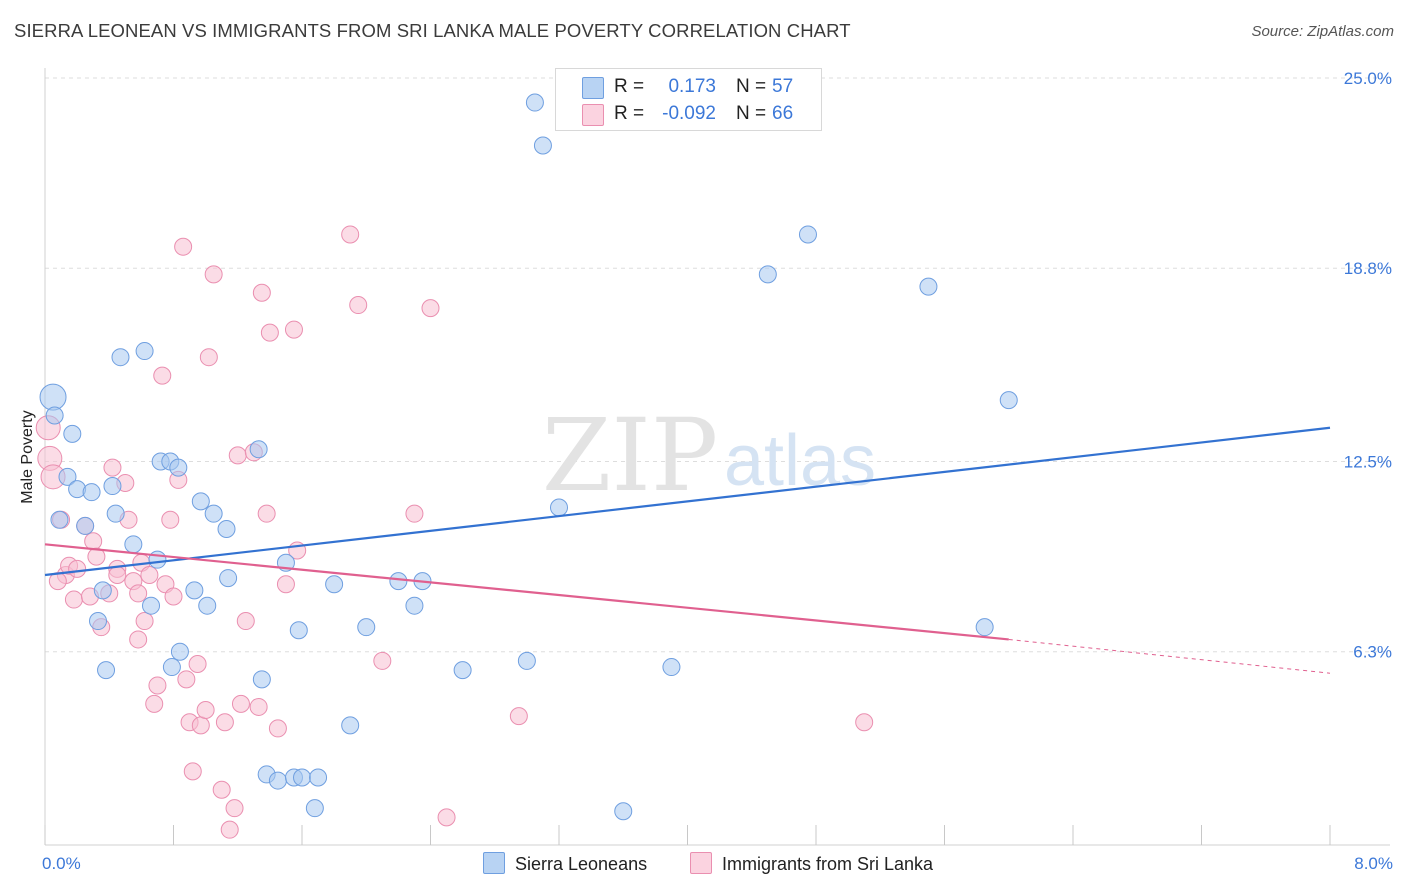 The width and height of the screenshot is (1406, 892). What do you see at coordinates (1368, 268) in the screenshot?
I see `y-tick-label: 18.8%` at bounding box center [1368, 268].